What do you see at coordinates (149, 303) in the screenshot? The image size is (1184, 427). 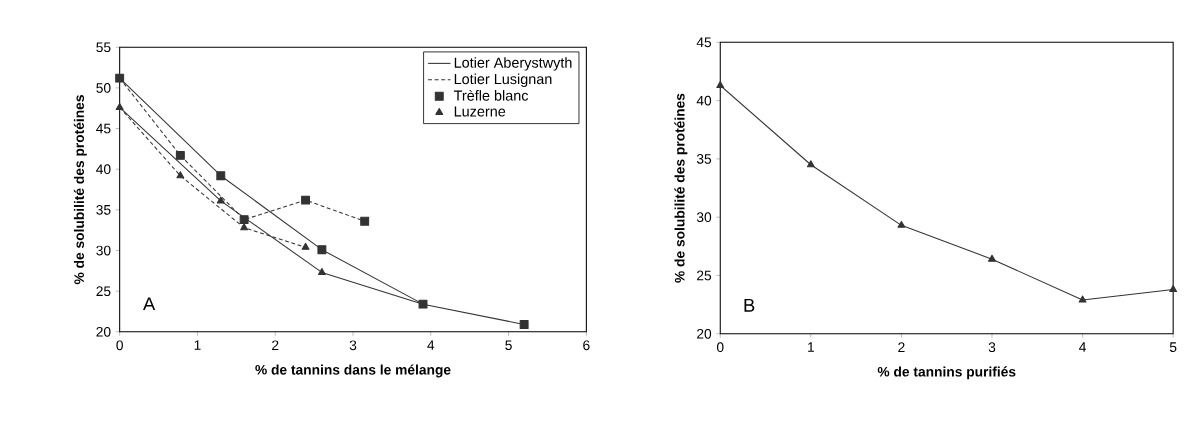 I see `annotation: A` at bounding box center [149, 303].